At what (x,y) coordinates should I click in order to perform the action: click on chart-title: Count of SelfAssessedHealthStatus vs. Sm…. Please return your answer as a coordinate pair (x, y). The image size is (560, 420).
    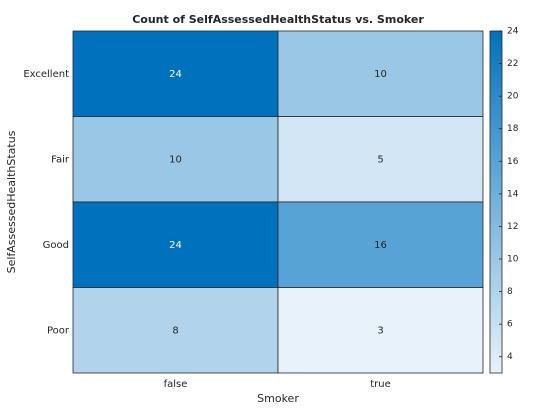
    Looking at the image, I should click on (278, 19).